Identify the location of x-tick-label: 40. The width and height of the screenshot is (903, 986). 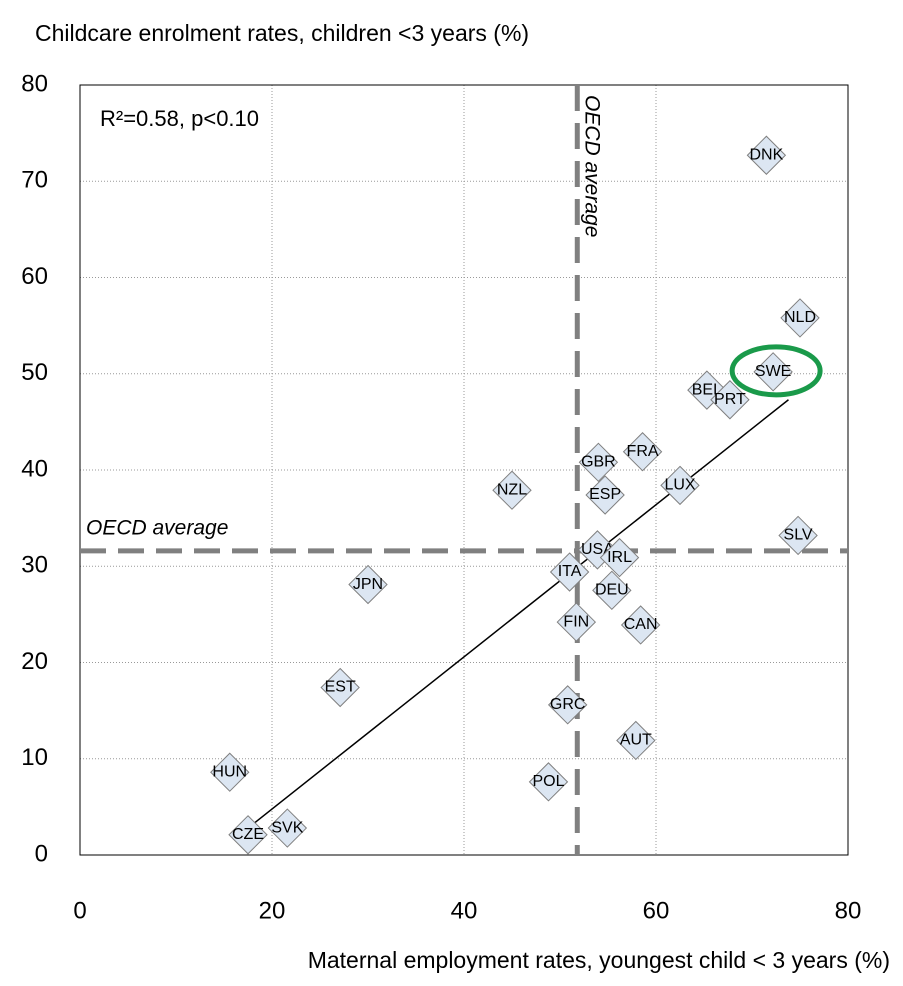
(464, 910).